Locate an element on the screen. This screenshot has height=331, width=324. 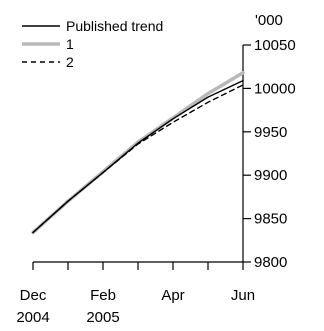
y-tick-label: 10000 is located at coordinates (275, 88).